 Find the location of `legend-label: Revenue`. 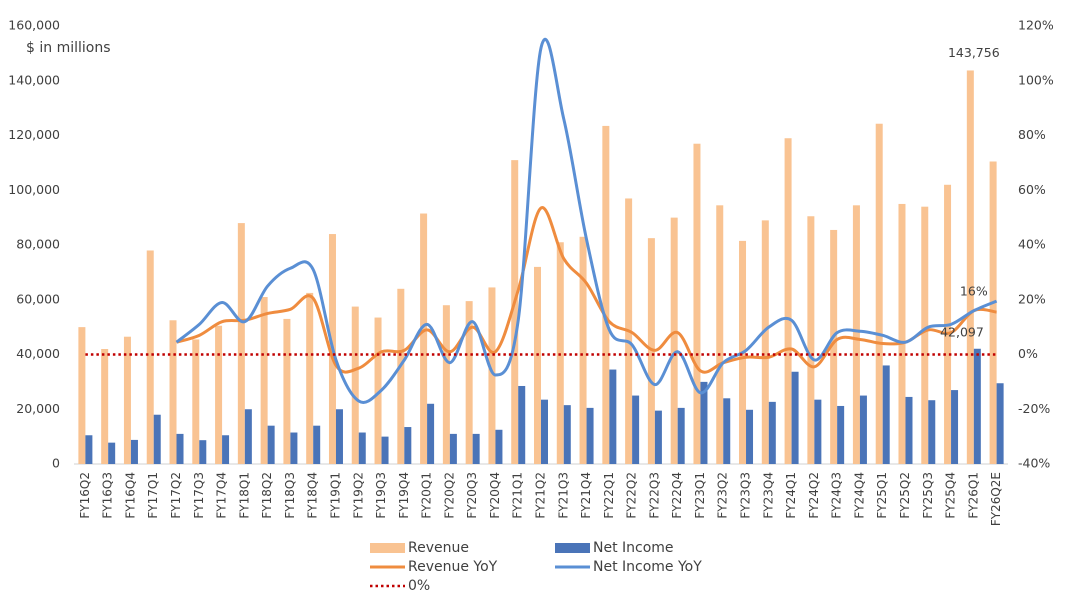

legend-label: Revenue is located at coordinates (438, 548).